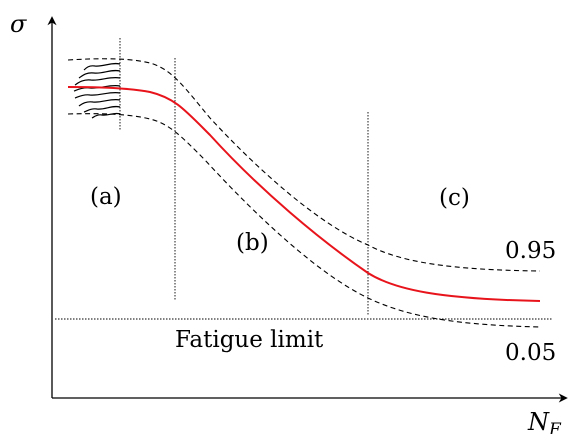  Describe the element at coordinates (530, 353) in the screenshot. I see `lower-band-label: 0.05` at that location.